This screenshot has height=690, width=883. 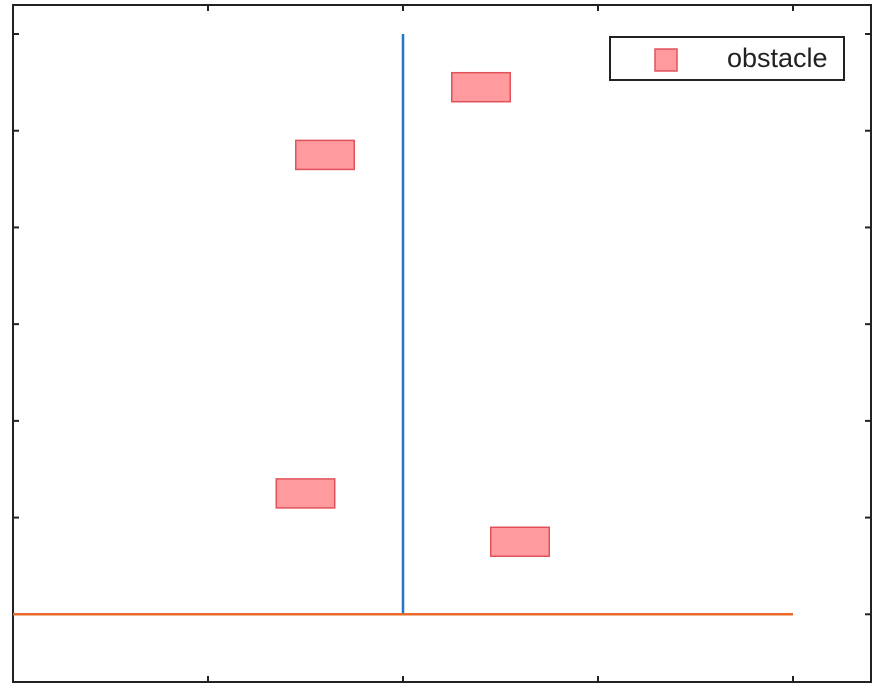 I want to click on legend-marker-obstacle, so click(x=666, y=60).